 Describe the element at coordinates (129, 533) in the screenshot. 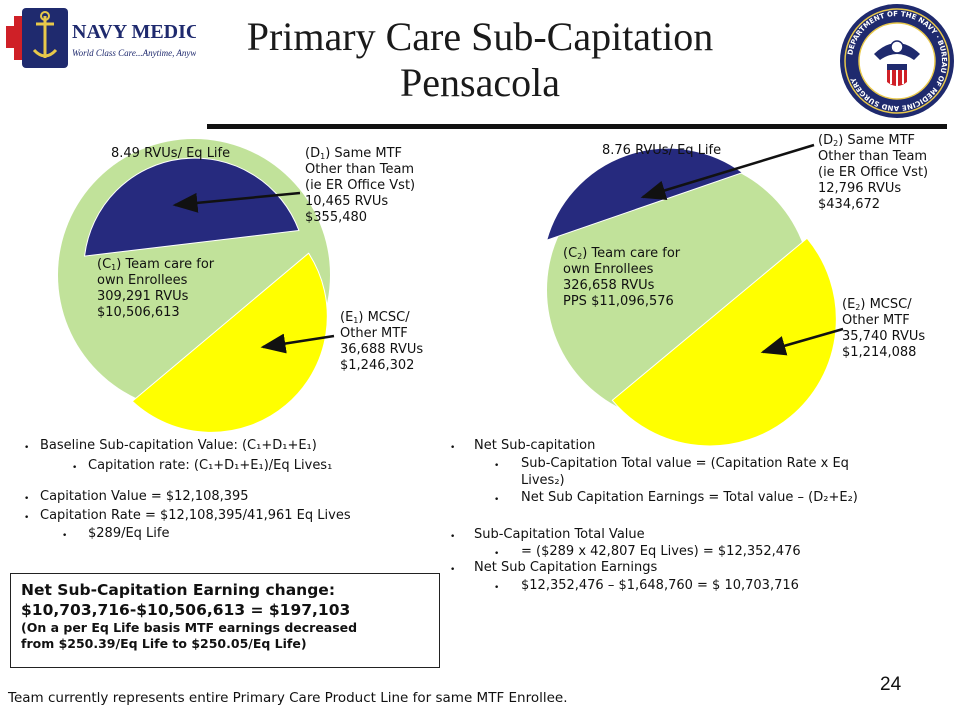

I see `left-bullet-3a: $289/Eq Life` at that location.